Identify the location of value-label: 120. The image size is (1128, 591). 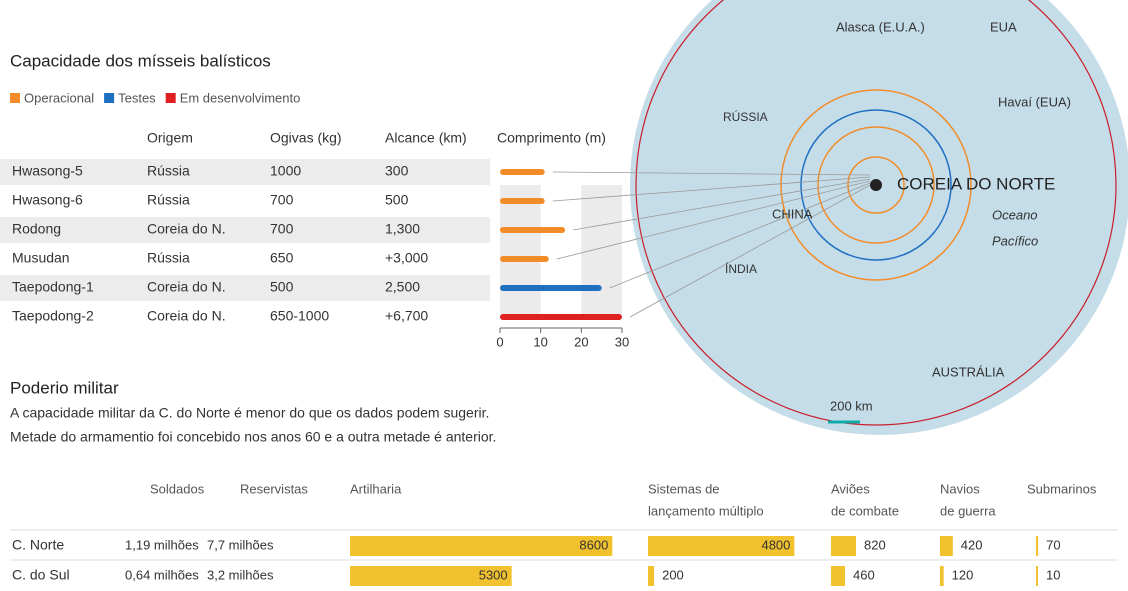
(963, 574).